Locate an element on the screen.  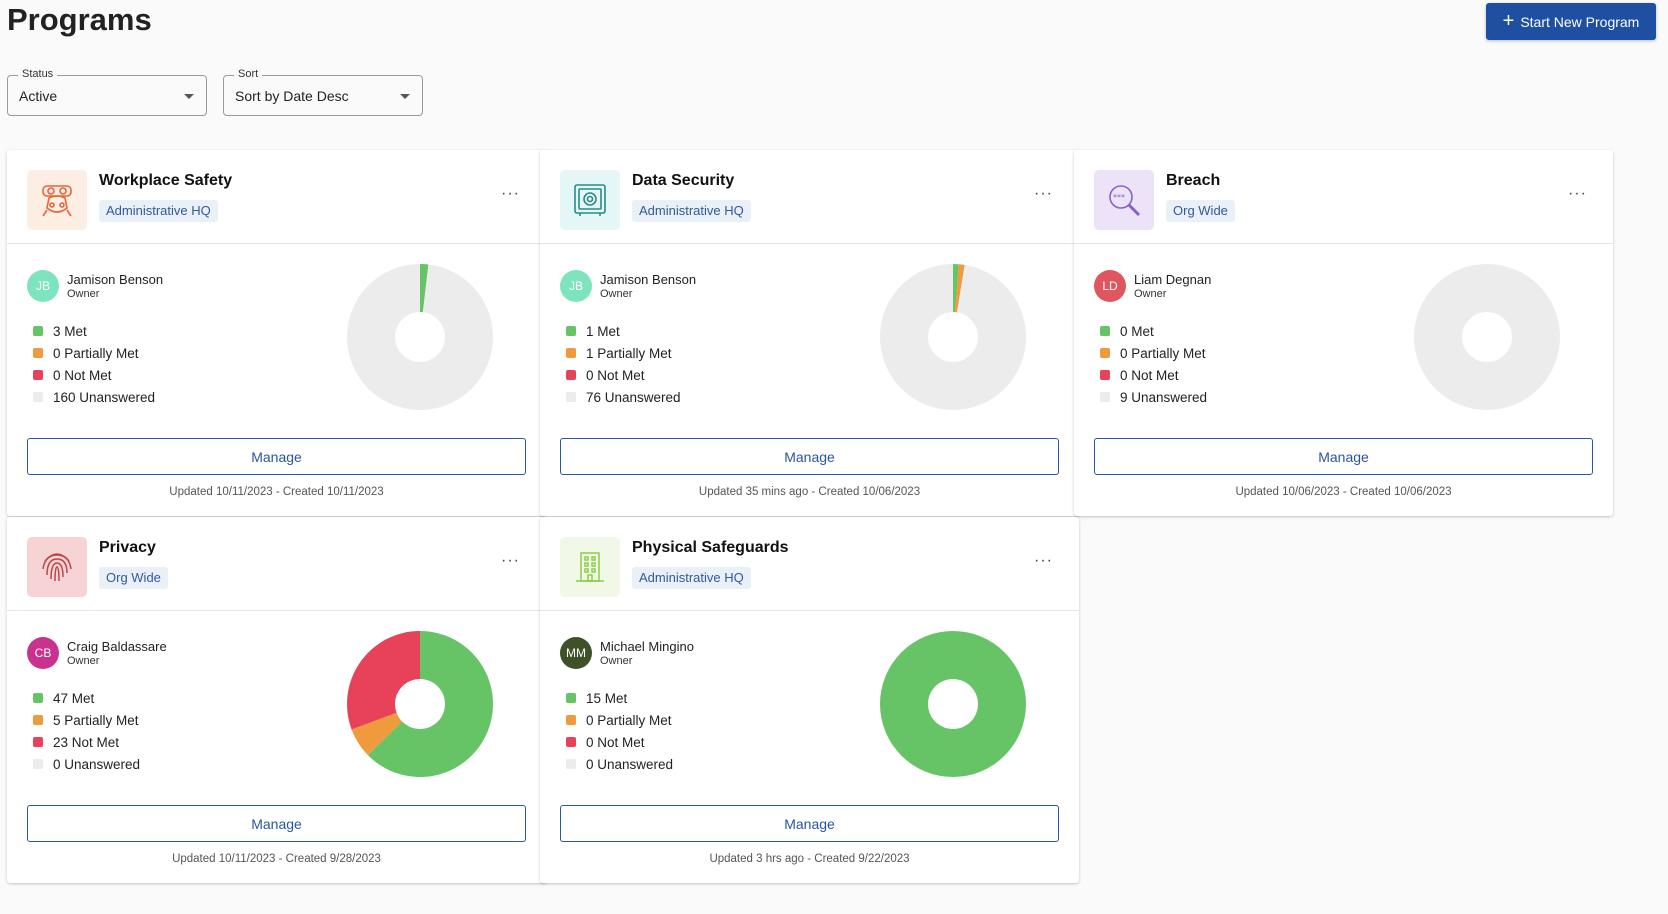
legend-met-label: 1 Met is located at coordinates (603, 331).